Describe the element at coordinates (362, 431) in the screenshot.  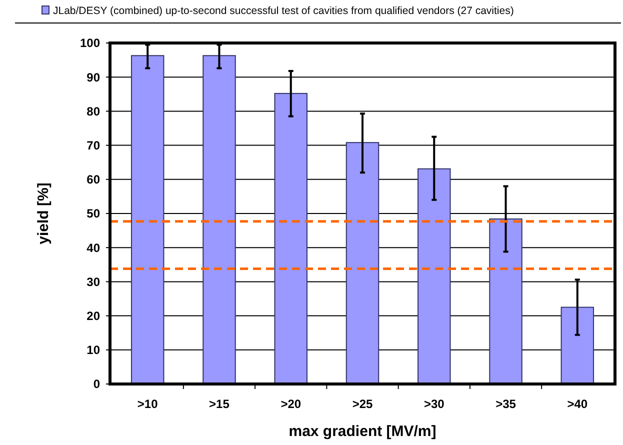
I see `x-axis-title: max gradient [MV/m]` at that location.